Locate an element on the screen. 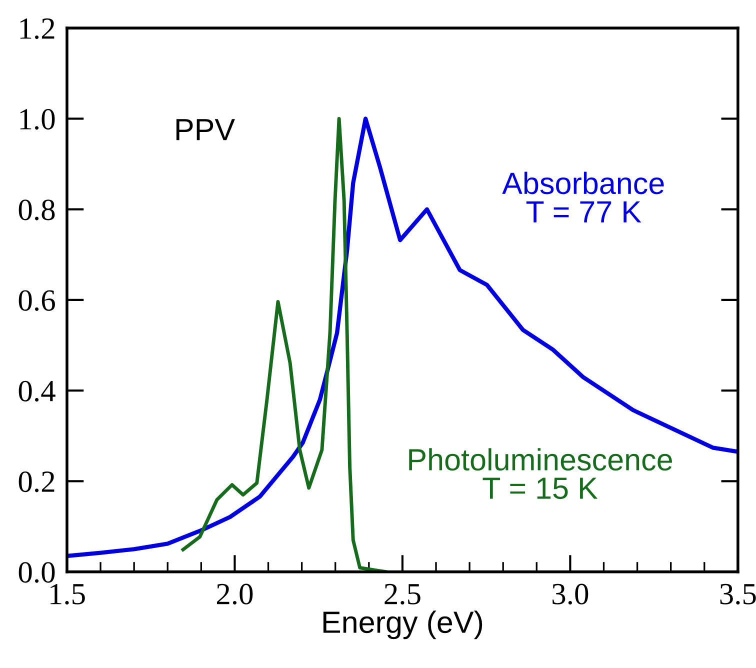 The width and height of the screenshot is (756, 668). x-tick-label: 2.5 is located at coordinates (402, 594).